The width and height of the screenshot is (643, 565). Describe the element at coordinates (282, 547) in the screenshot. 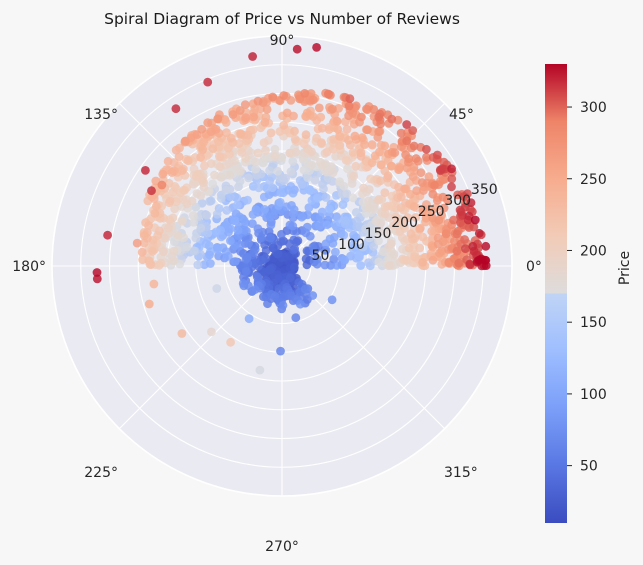

I see `angle-tick-270: 270°` at that location.